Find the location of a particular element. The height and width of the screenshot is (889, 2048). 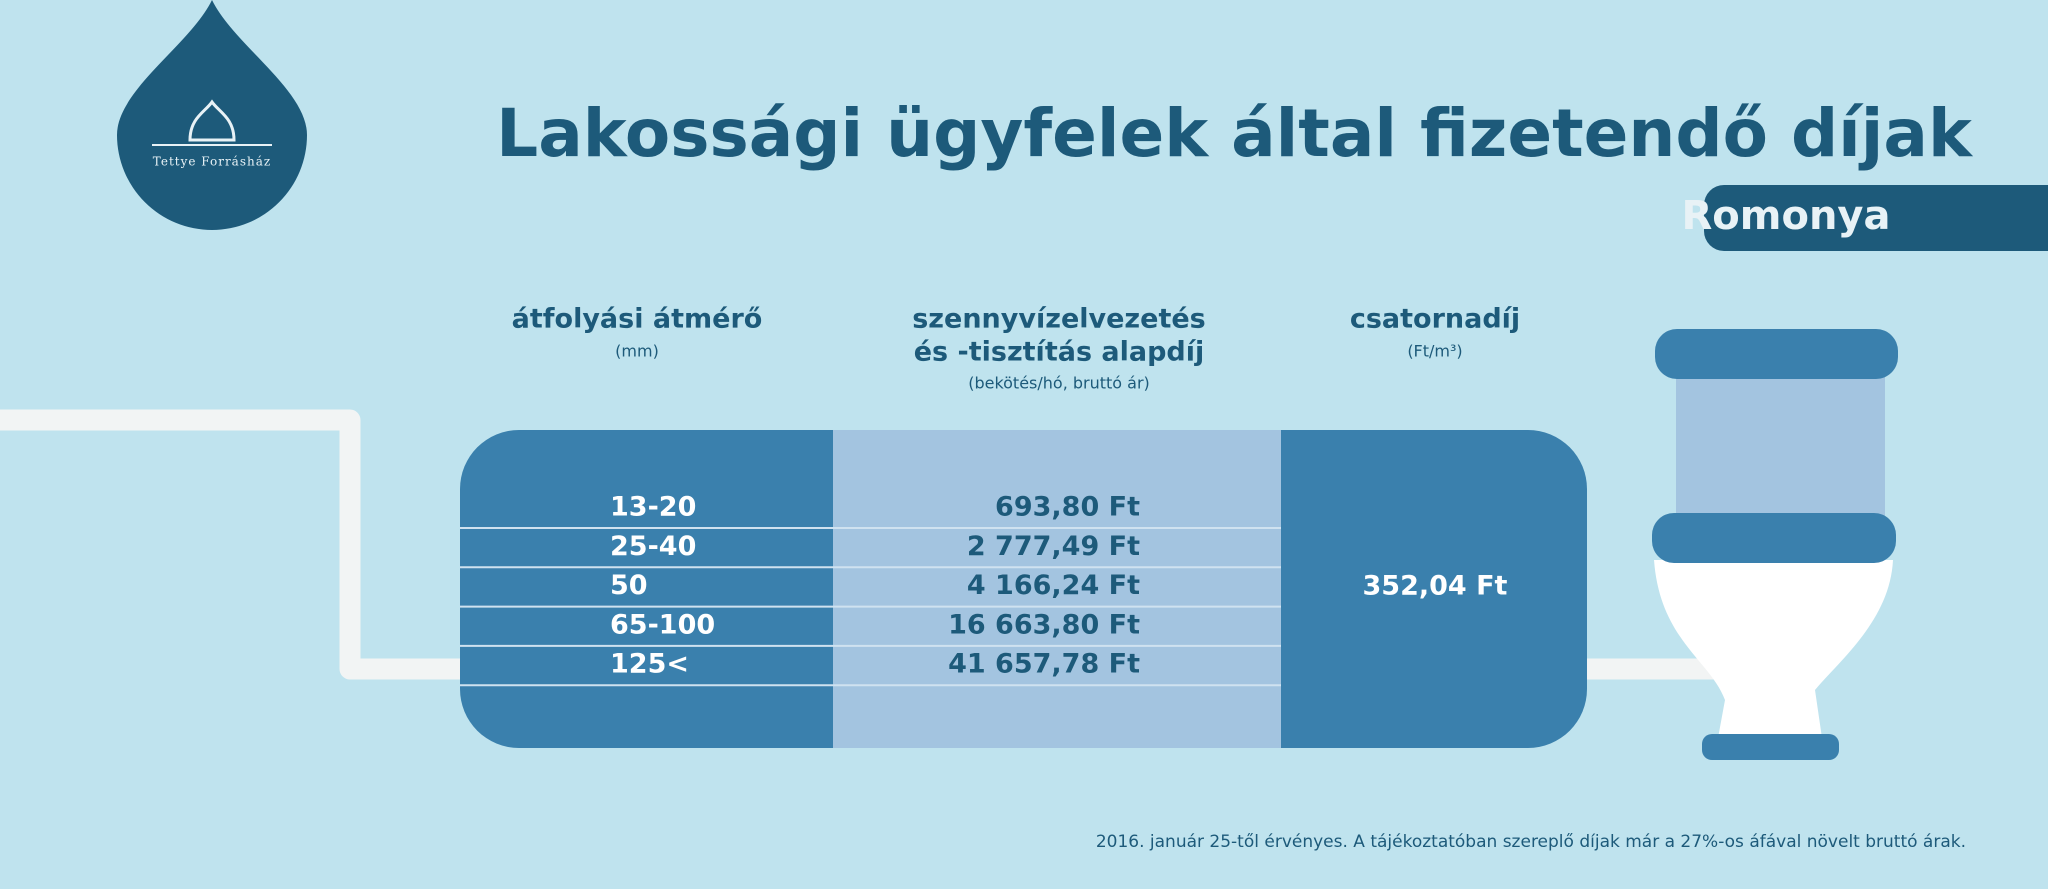

location-tag is located at coordinates (1876, 218).